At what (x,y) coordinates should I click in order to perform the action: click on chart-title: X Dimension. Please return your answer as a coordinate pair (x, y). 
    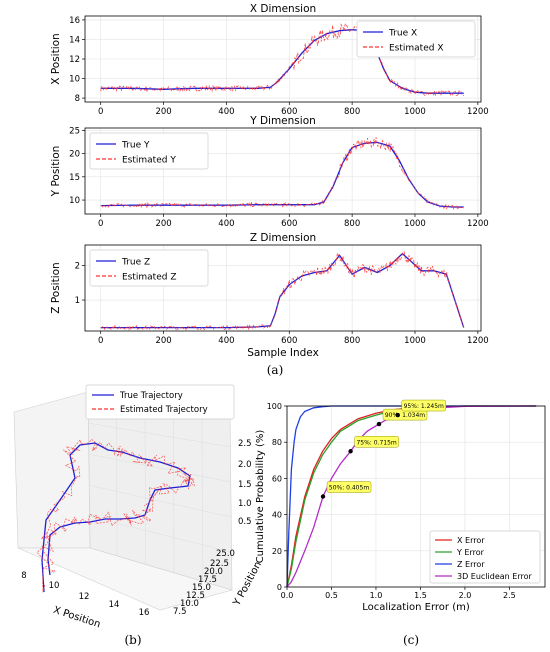
    Looking at the image, I should click on (283, 9).